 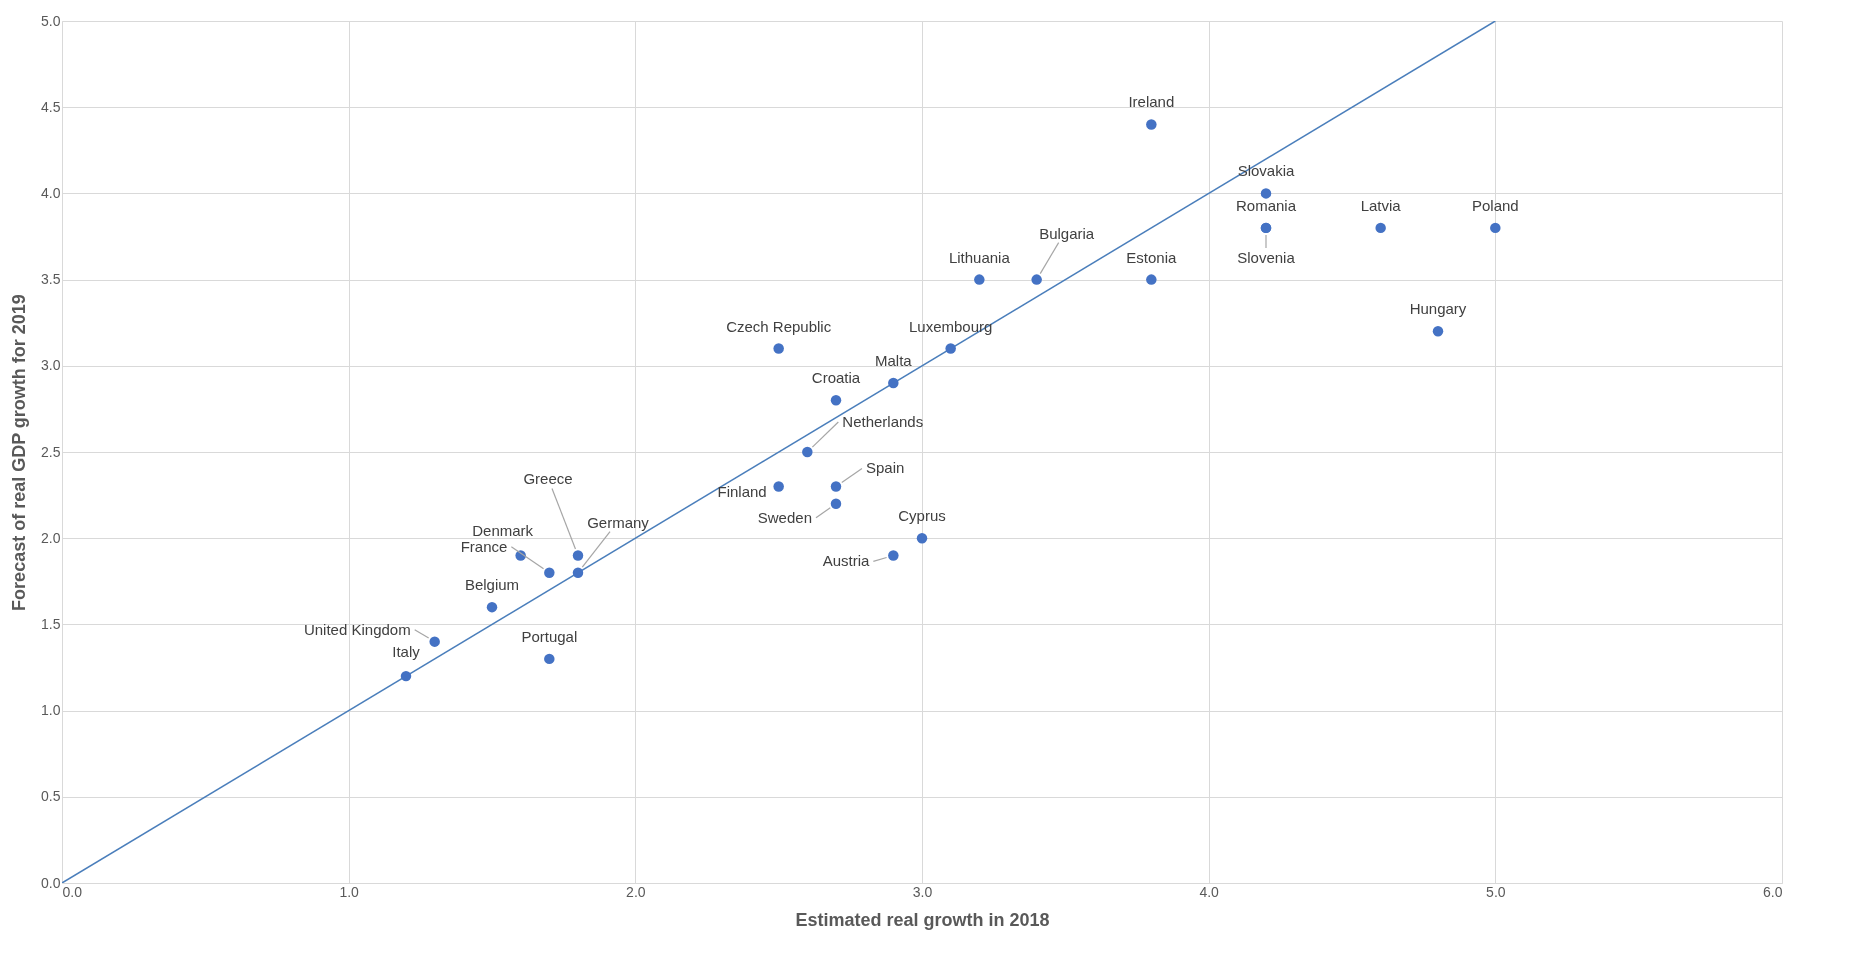 What do you see at coordinates (51, 20) in the screenshot?
I see `y-tick-label: 5.0` at bounding box center [51, 20].